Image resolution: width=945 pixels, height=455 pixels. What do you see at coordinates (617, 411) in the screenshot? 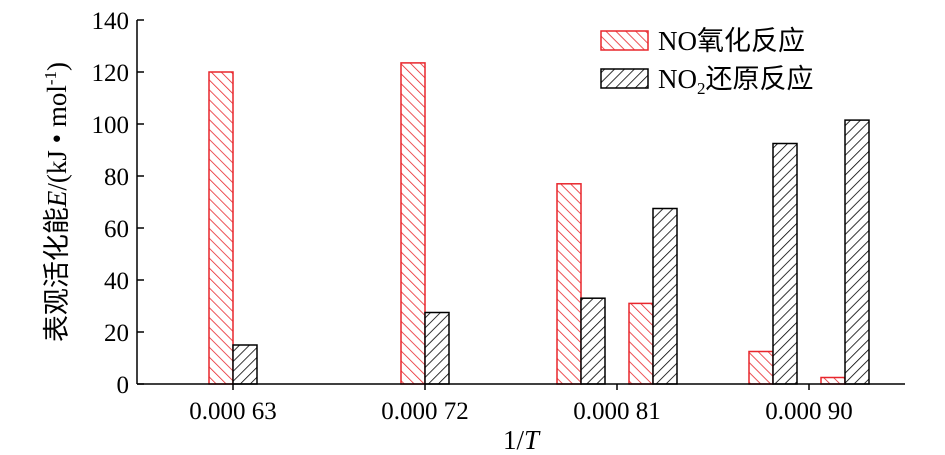
I see `x-tick-label: 0.000 81` at bounding box center [617, 411].